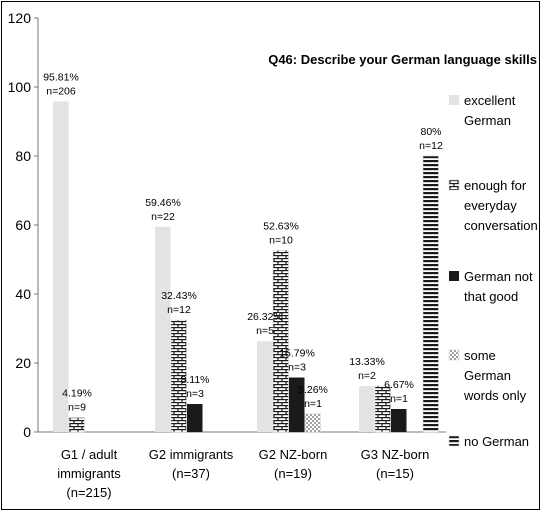 The height and width of the screenshot is (513, 543). What do you see at coordinates (313, 390) in the screenshot?
I see `data-label: 5.26%` at bounding box center [313, 390].